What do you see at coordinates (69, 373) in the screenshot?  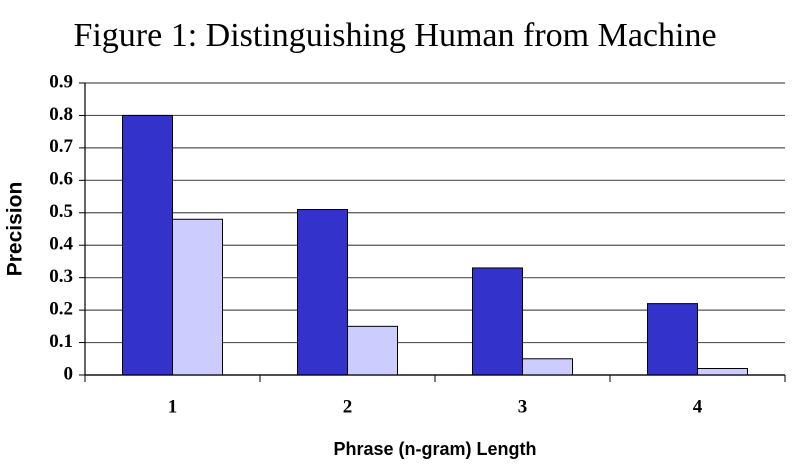 I see `y-tick-label: 0` at bounding box center [69, 373].